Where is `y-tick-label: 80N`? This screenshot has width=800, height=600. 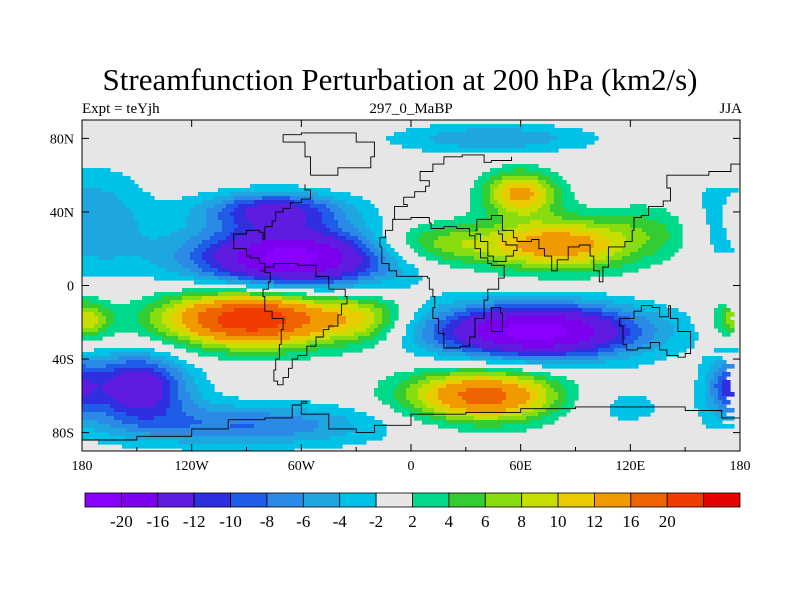
y-tick-label: 80N is located at coordinates (62, 139).